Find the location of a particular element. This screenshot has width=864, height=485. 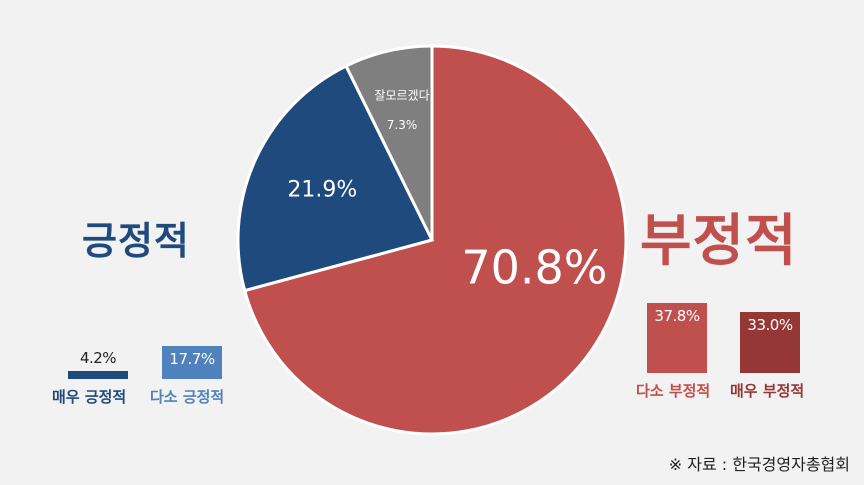

bar-category-label: 매우 긍정적 is located at coordinates (89, 397).